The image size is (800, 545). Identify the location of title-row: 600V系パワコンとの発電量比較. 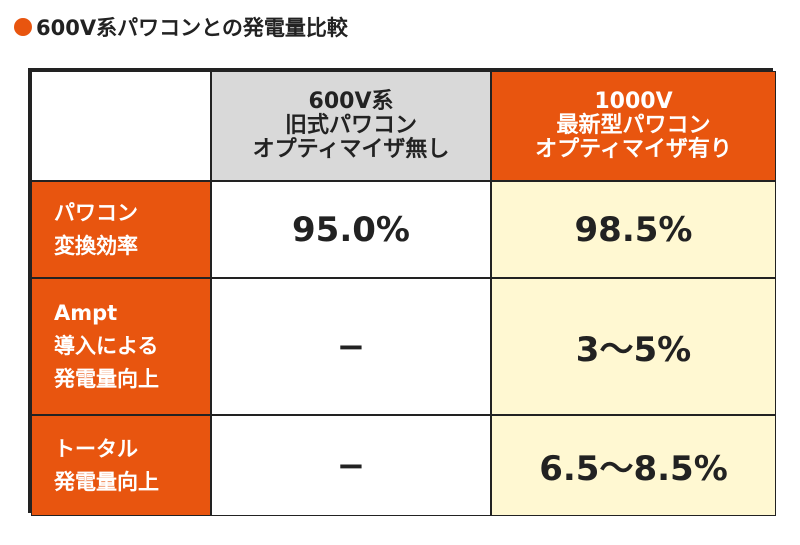
(181, 27).